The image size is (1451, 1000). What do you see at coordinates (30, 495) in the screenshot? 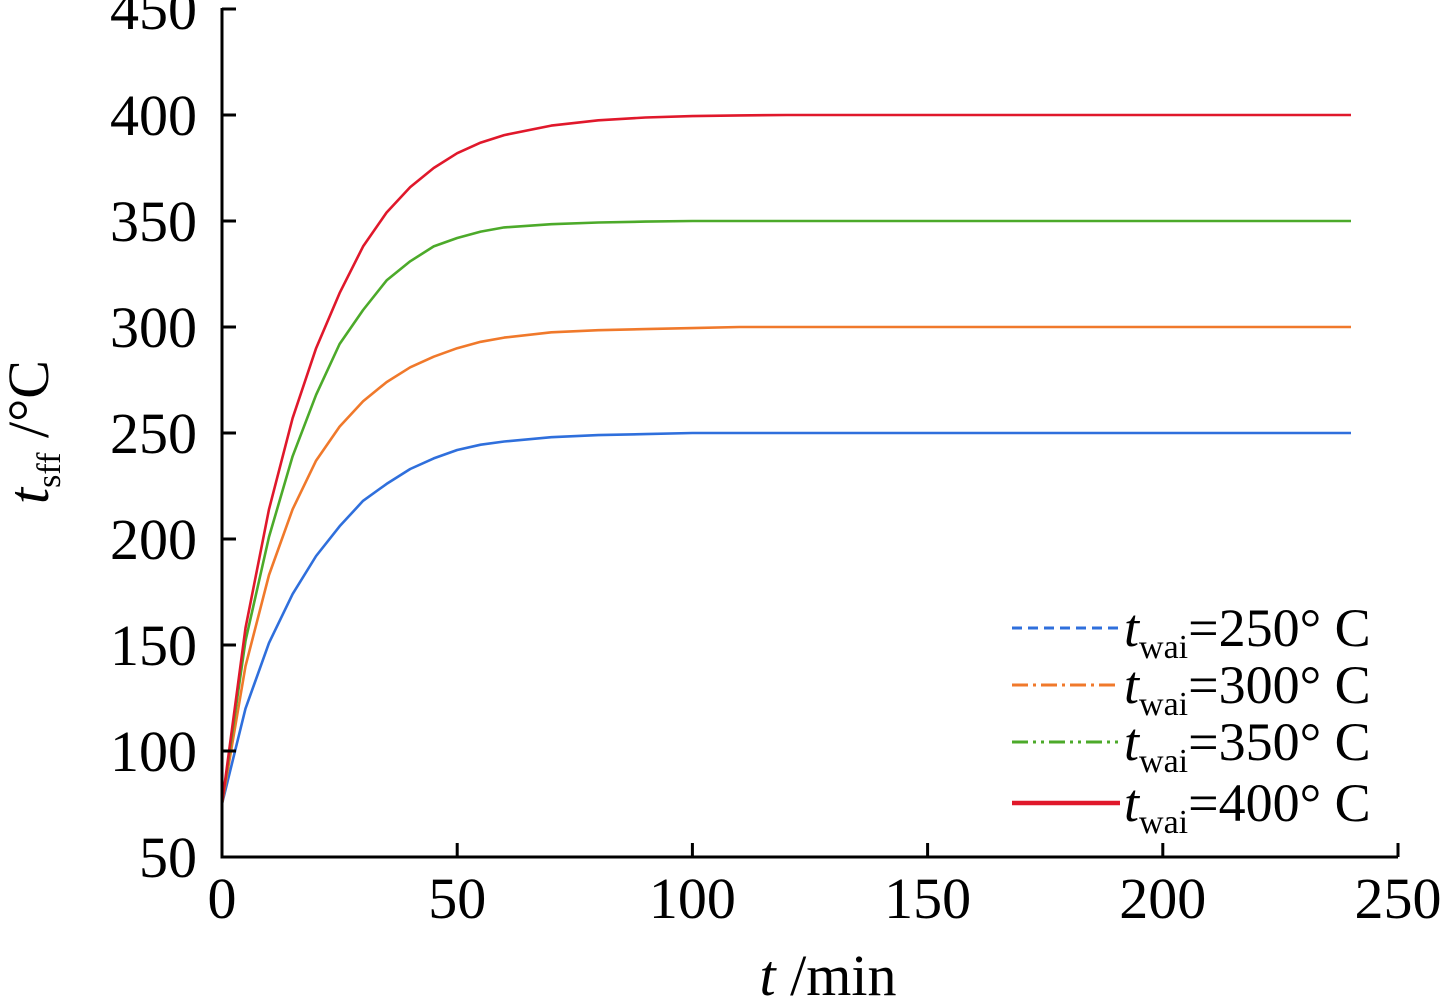
I see `y-axis-variable: t` at bounding box center [30, 495].